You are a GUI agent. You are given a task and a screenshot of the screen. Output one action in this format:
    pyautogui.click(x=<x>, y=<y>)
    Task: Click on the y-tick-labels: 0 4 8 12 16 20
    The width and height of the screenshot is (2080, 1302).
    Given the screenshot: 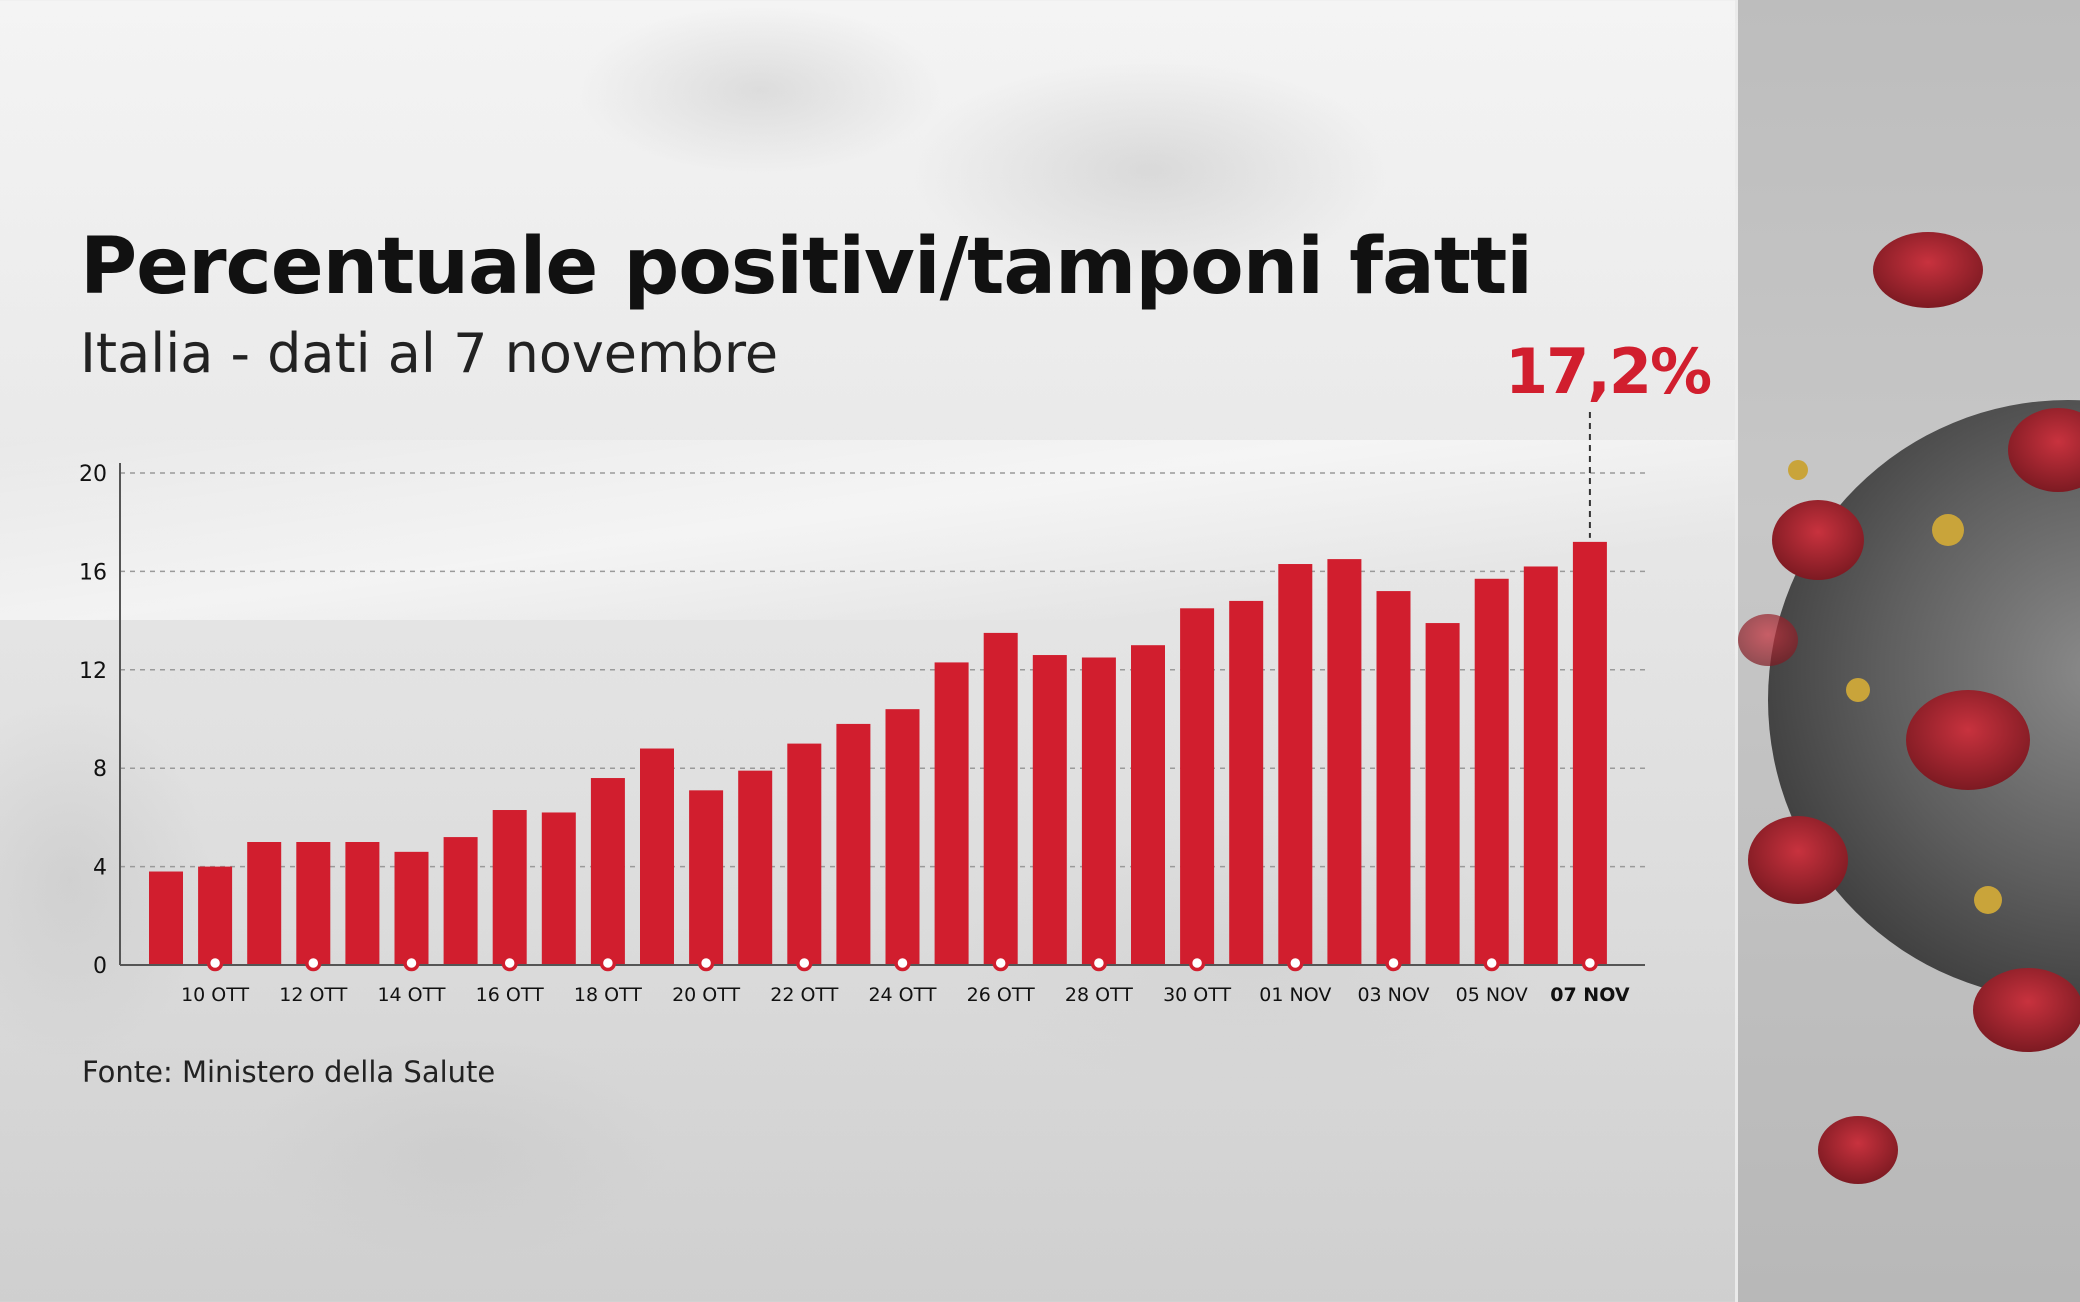 What is the action you would take?
    pyautogui.click(x=93, y=720)
    